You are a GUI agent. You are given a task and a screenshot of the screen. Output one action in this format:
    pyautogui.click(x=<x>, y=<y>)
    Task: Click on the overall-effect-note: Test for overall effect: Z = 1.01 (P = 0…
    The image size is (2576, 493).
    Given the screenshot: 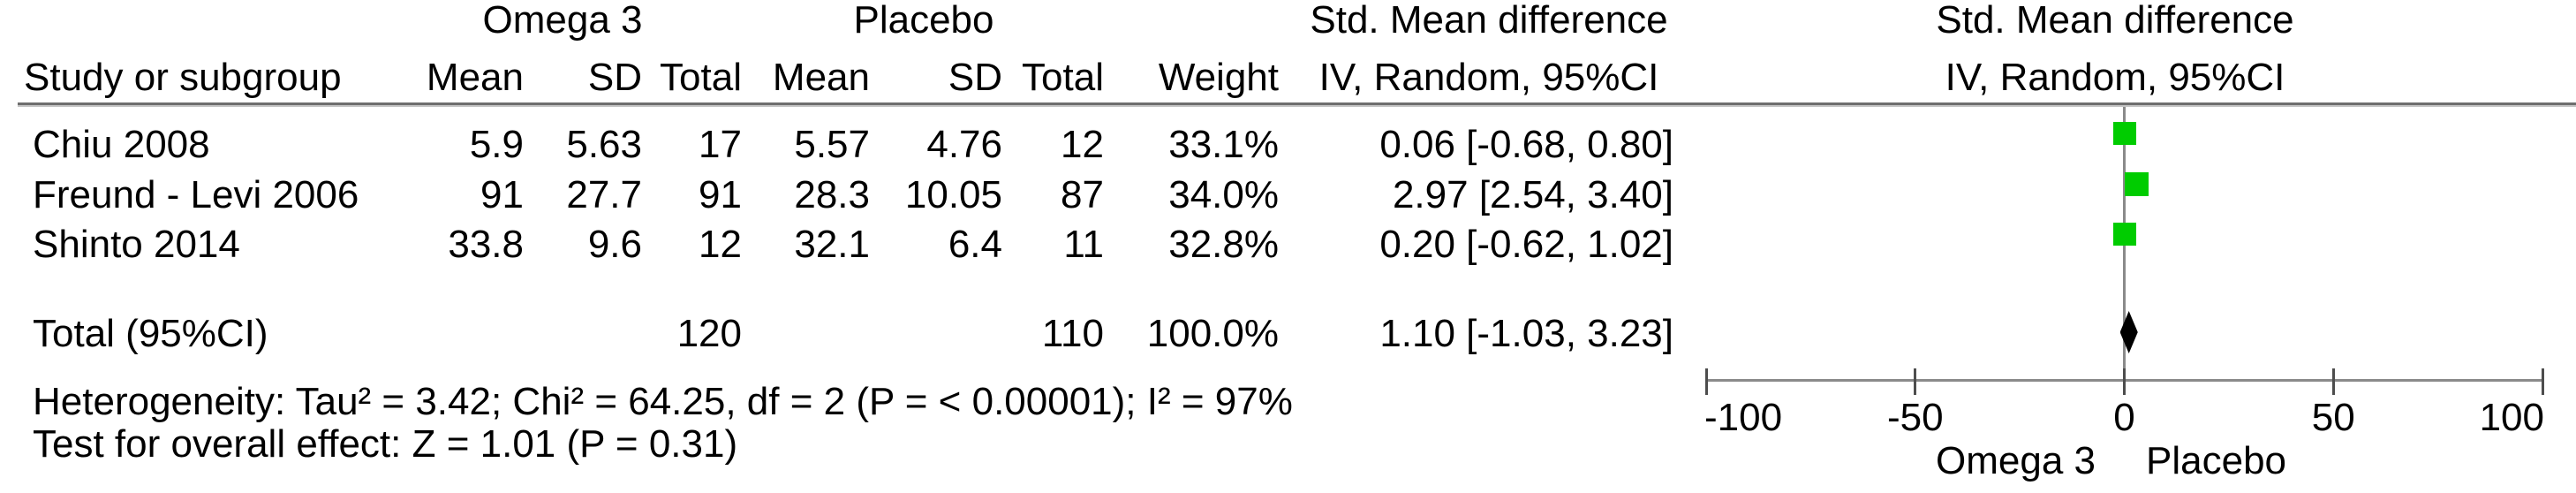 What is the action you would take?
    pyautogui.click(x=385, y=443)
    